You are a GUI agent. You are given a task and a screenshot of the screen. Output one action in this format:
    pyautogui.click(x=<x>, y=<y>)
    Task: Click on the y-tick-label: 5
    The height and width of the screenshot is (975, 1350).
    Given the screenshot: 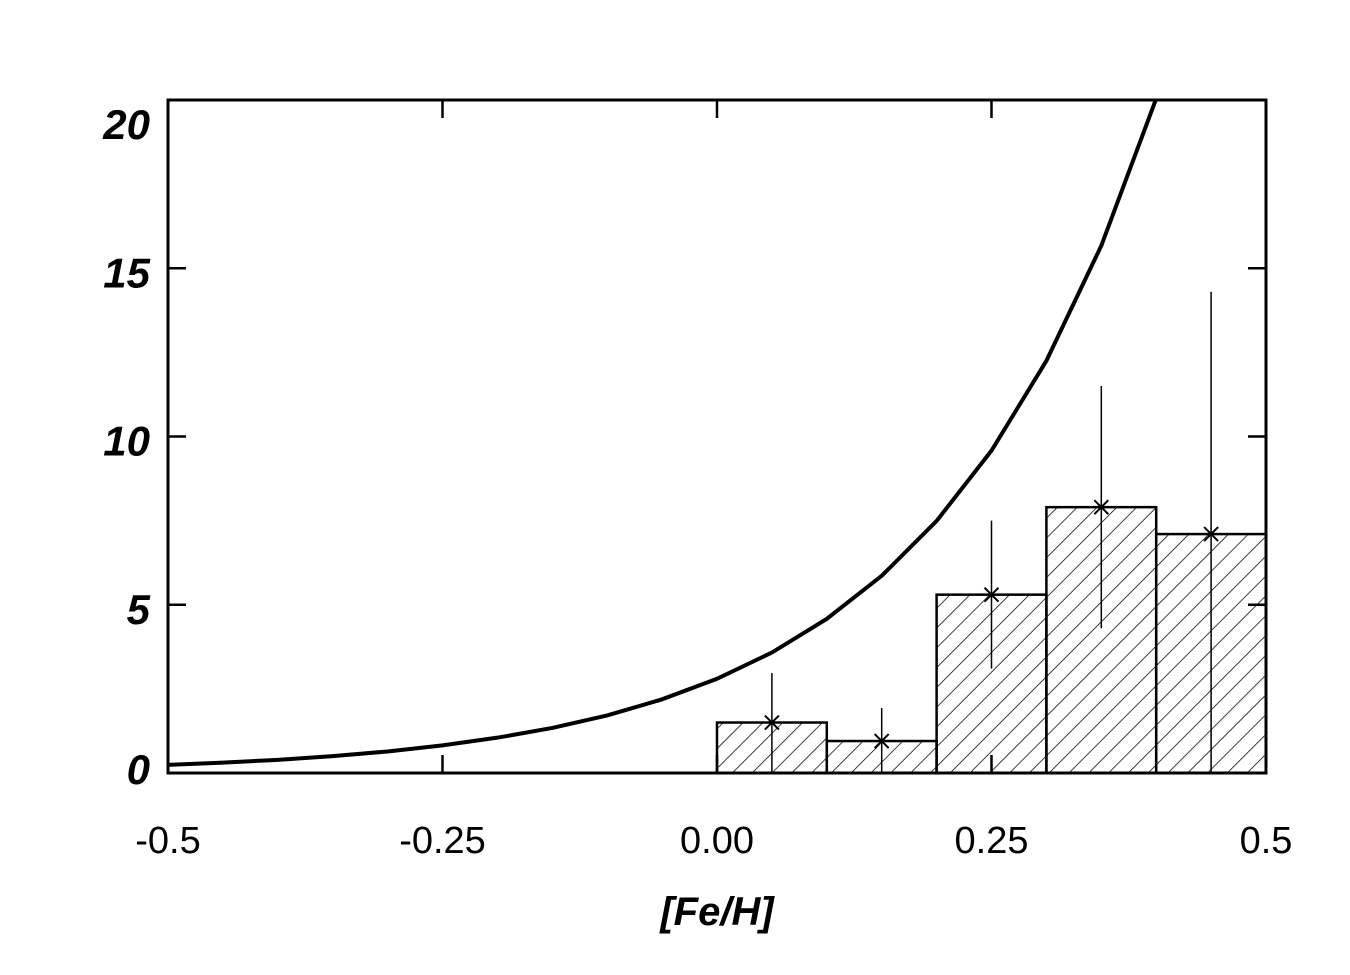 What is the action you would take?
    pyautogui.click(x=139, y=609)
    